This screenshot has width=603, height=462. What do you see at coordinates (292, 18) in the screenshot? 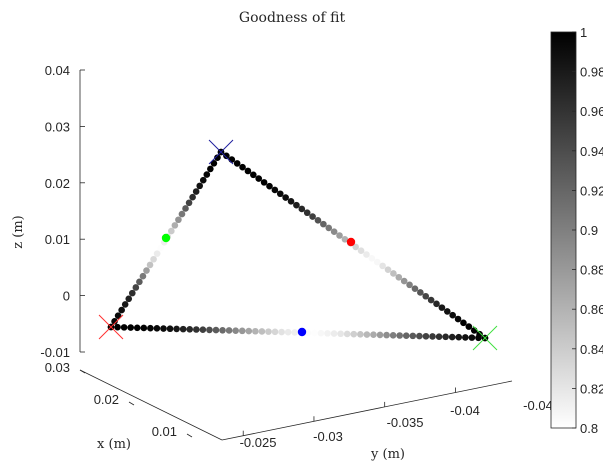
I see `chart-title: Goodness of fit` at bounding box center [292, 18].